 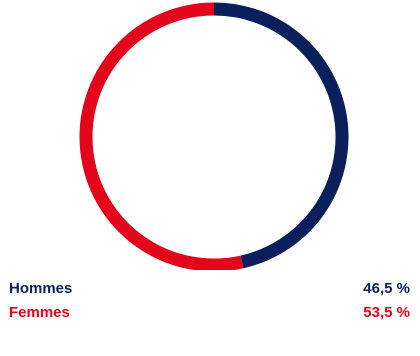 I want to click on chart-legend: Hommes 46,5 % Femmes 53,5 %, so click(x=209, y=300).